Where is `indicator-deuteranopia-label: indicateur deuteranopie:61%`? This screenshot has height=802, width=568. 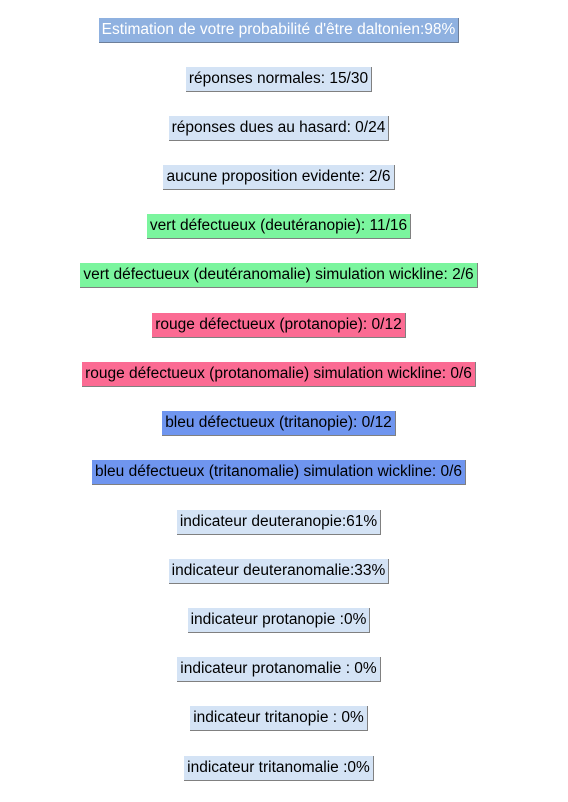 indicator-deuteranopia-label: indicateur deuteranopie:61% is located at coordinates (279, 522).